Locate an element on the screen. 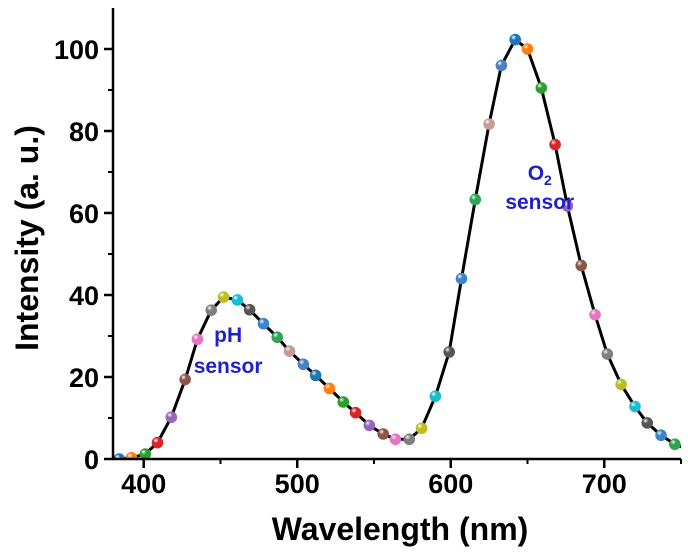 This screenshot has height=558, width=688. x-tick-label: 400 is located at coordinates (143, 484).